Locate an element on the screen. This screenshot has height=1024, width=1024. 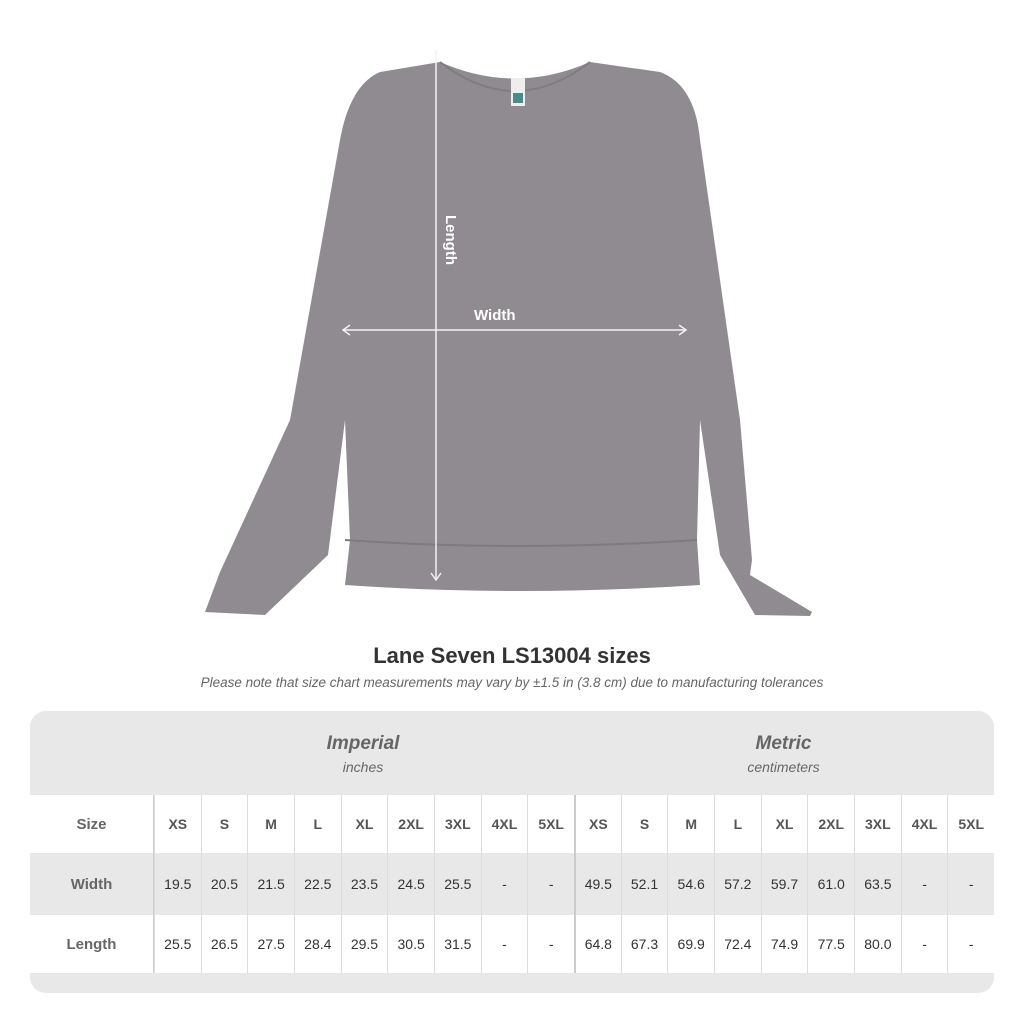
table-cell: 30.5 is located at coordinates (410, 944).